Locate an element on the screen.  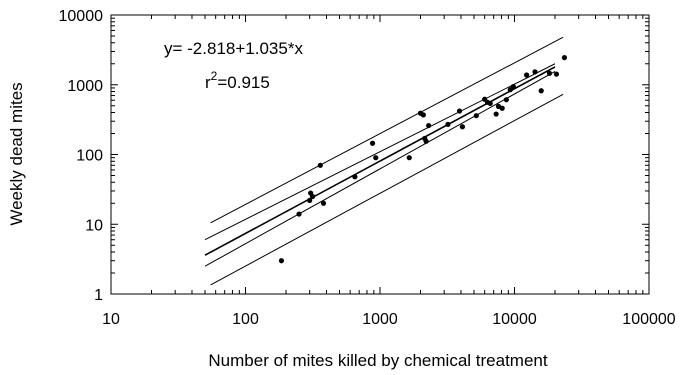
r-squared-prefix: r is located at coordinates (208, 82).